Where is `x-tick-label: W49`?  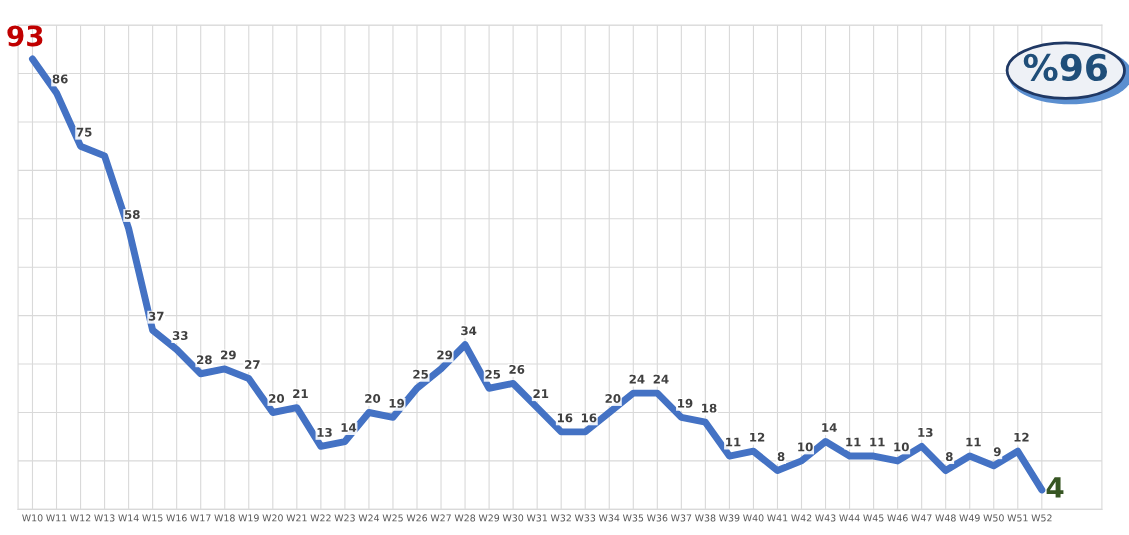
x-tick-label: W49 is located at coordinates (969, 518).